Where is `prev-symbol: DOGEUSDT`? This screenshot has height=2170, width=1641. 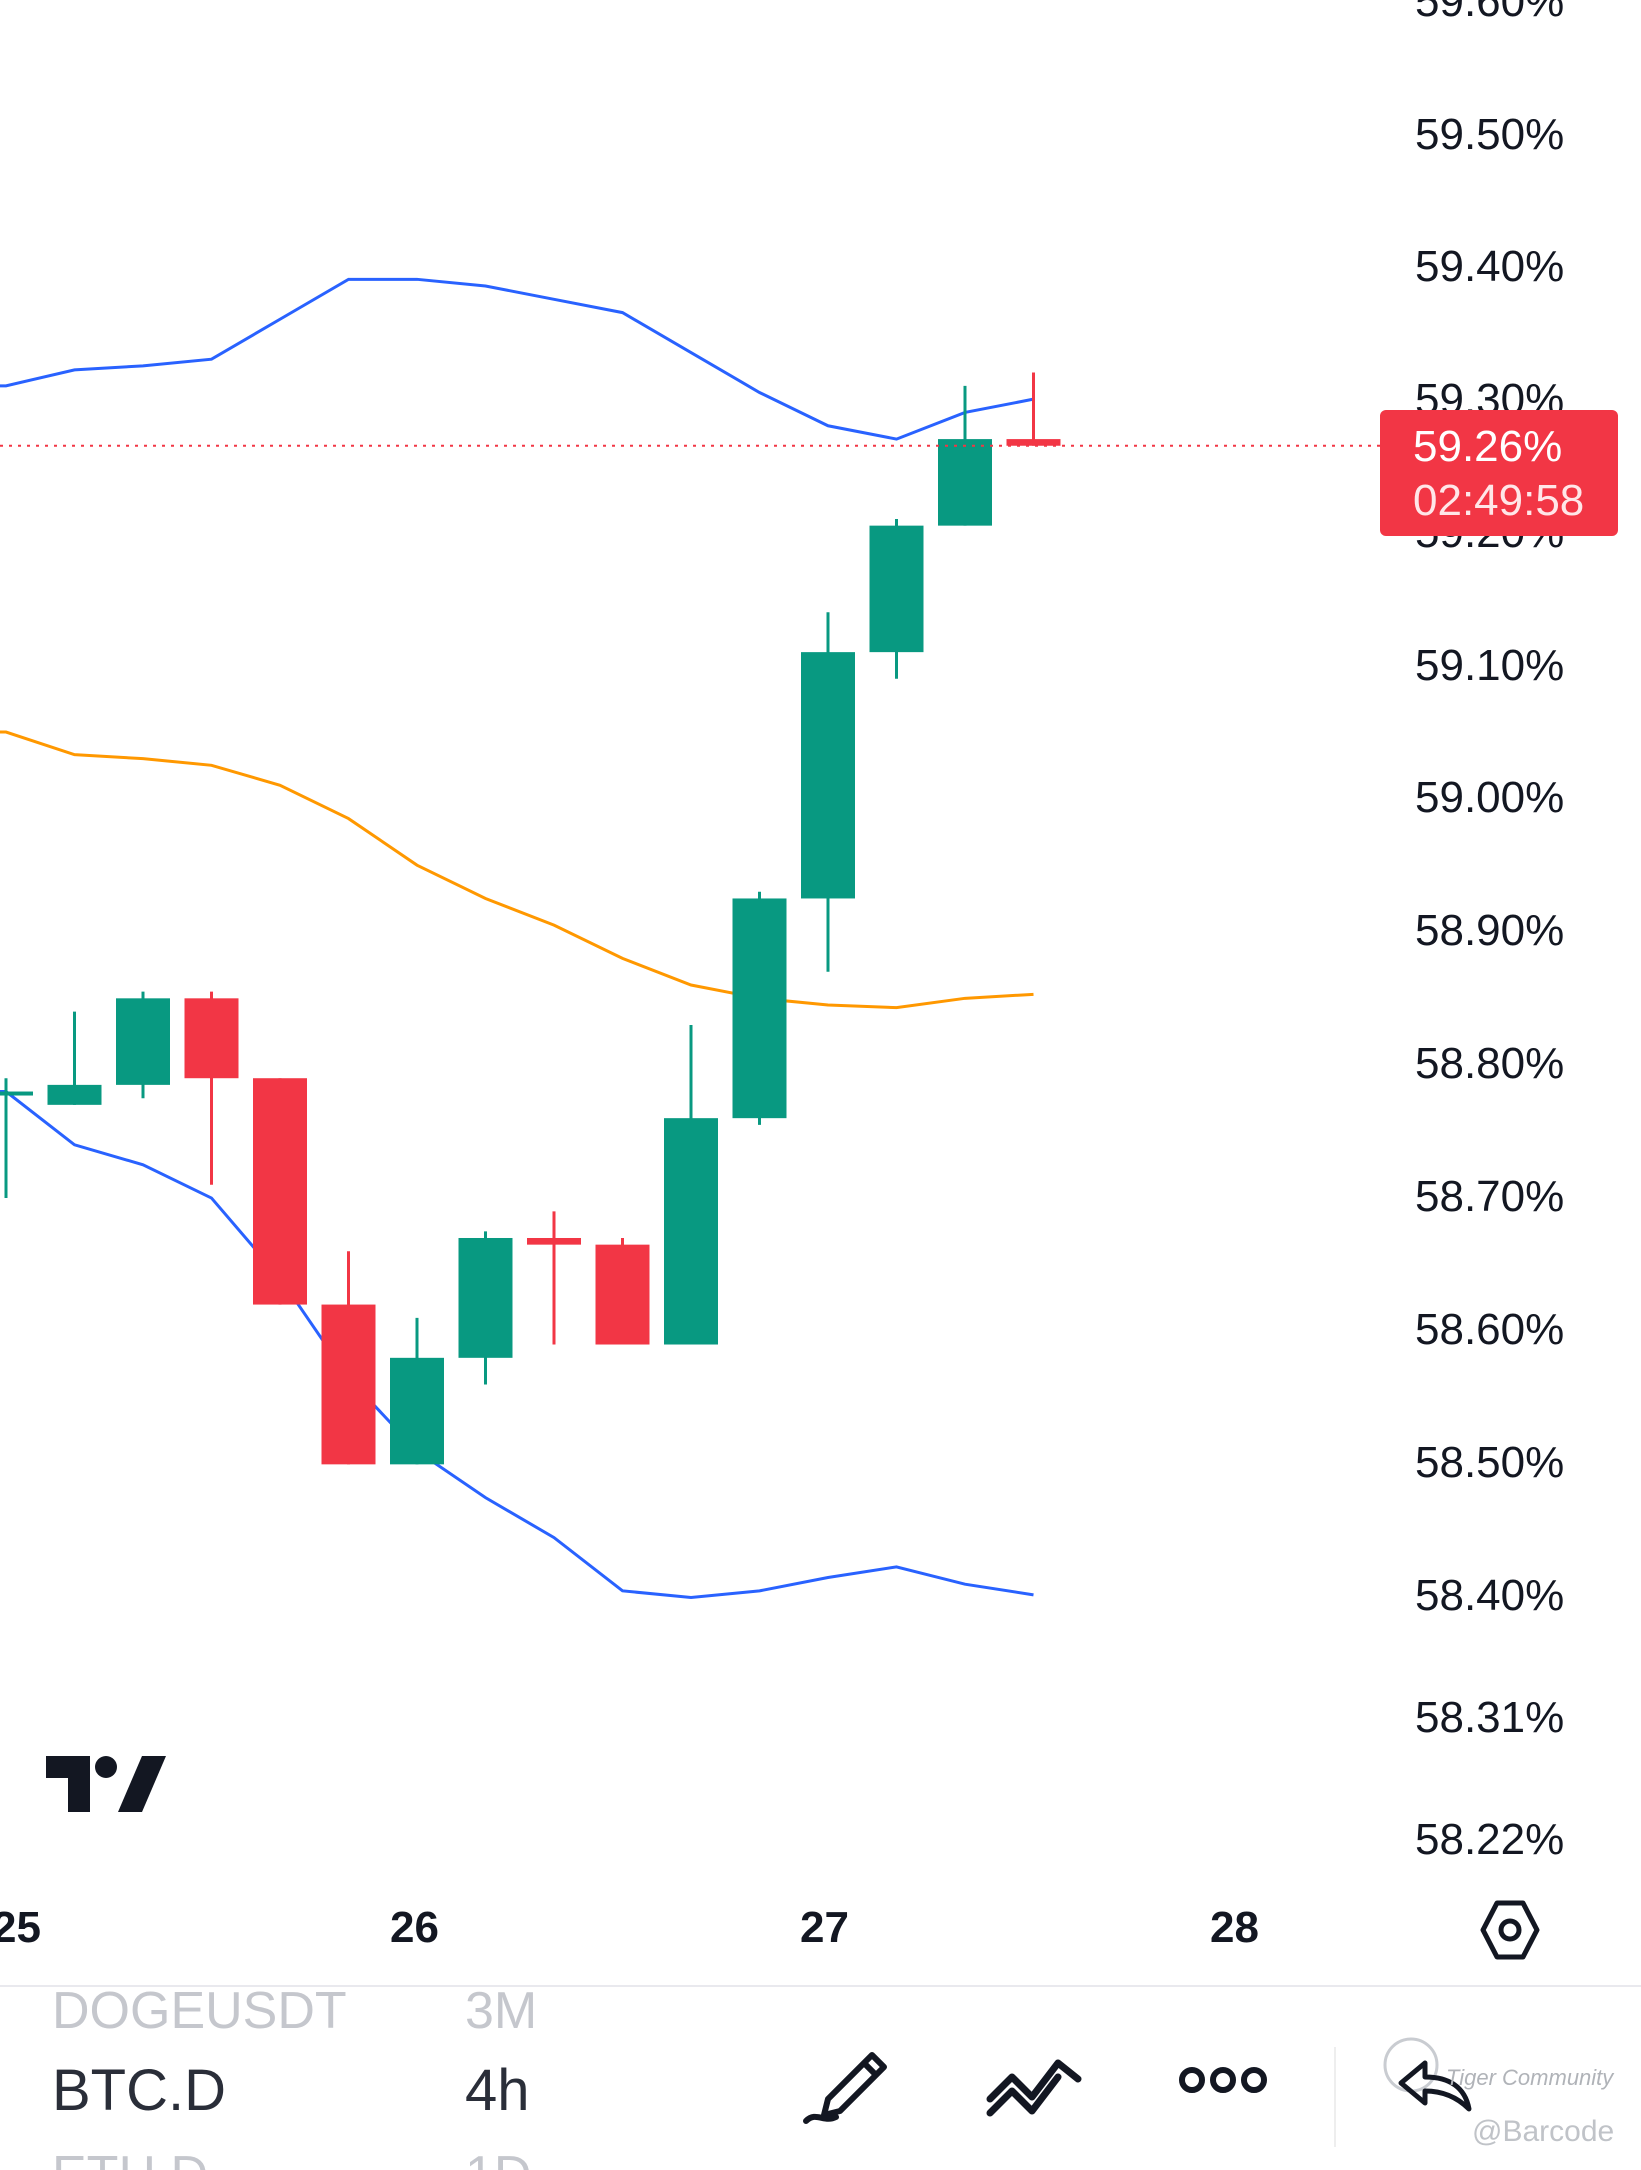
prev-symbol: DOGEUSDT is located at coordinates (199, 2012).